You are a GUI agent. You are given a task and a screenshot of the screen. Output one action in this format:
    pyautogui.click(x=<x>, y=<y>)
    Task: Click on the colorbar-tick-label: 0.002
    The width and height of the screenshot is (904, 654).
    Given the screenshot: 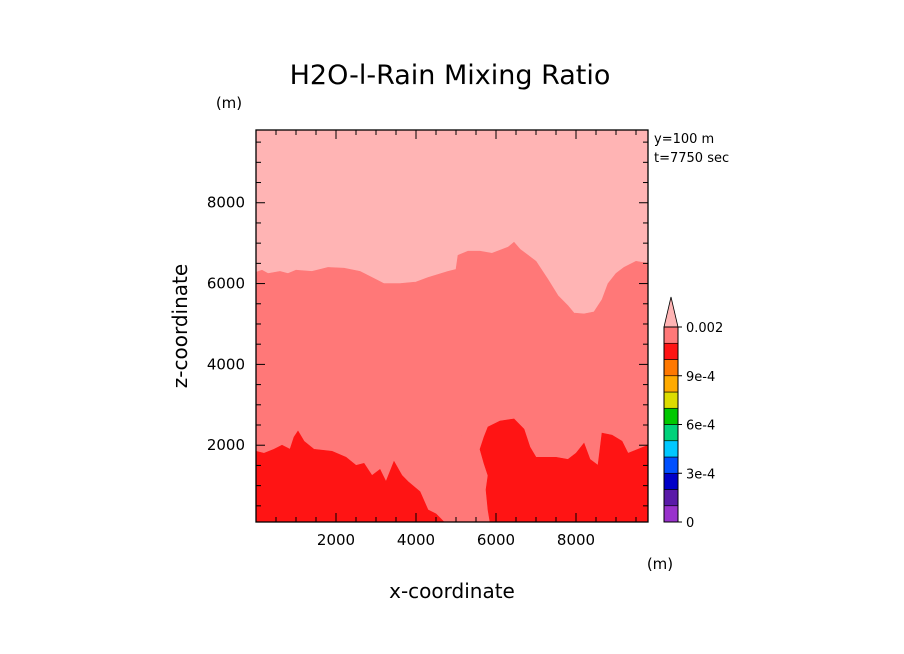 What is the action you would take?
    pyautogui.click(x=704, y=328)
    